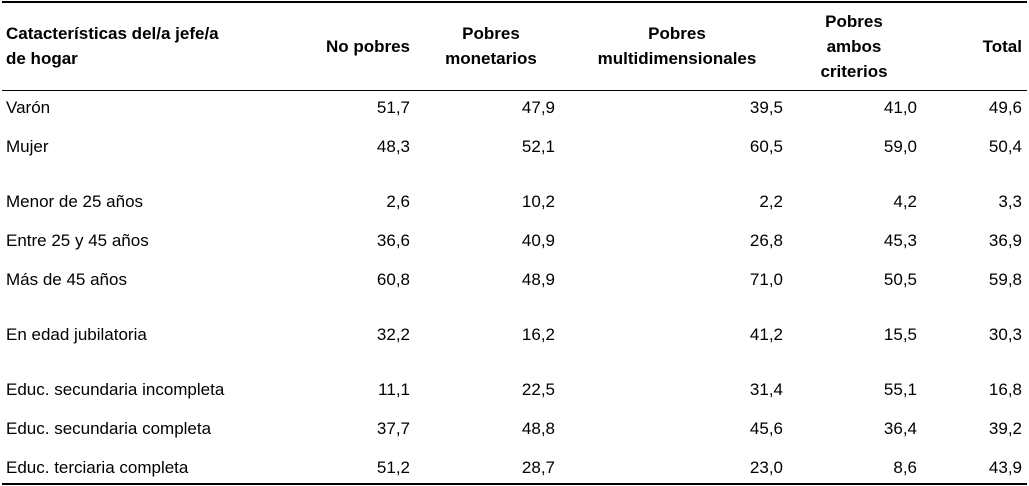 The image size is (1029, 486). What do you see at coordinates (514, 2) in the screenshot?
I see `top-rule` at bounding box center [514, 2].